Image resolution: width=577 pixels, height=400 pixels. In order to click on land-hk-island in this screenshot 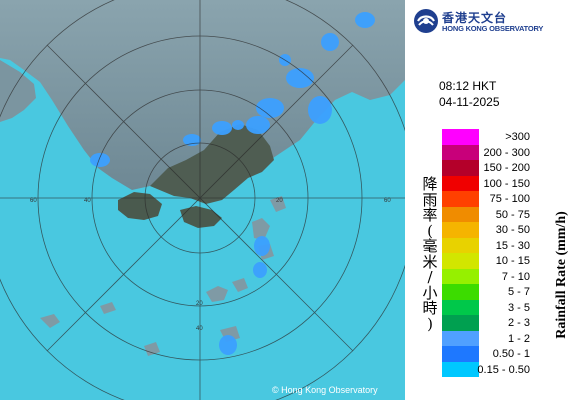, I will do `click(201, 217)`.